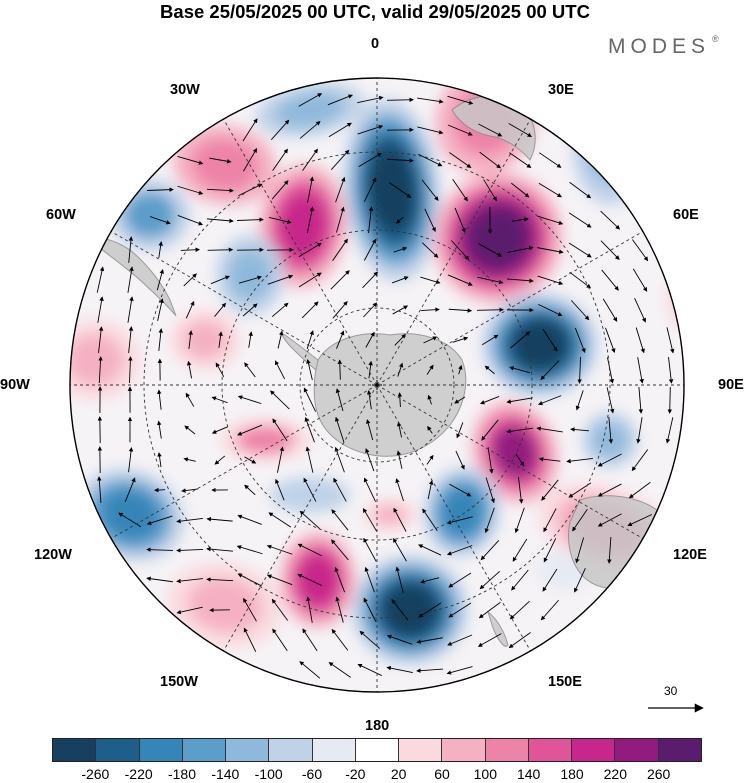 This screenshot has height=783, width=750. Describe the element at coordinates (377, 726) in the screenshot. I see `lon-label-180: 180` at that location.